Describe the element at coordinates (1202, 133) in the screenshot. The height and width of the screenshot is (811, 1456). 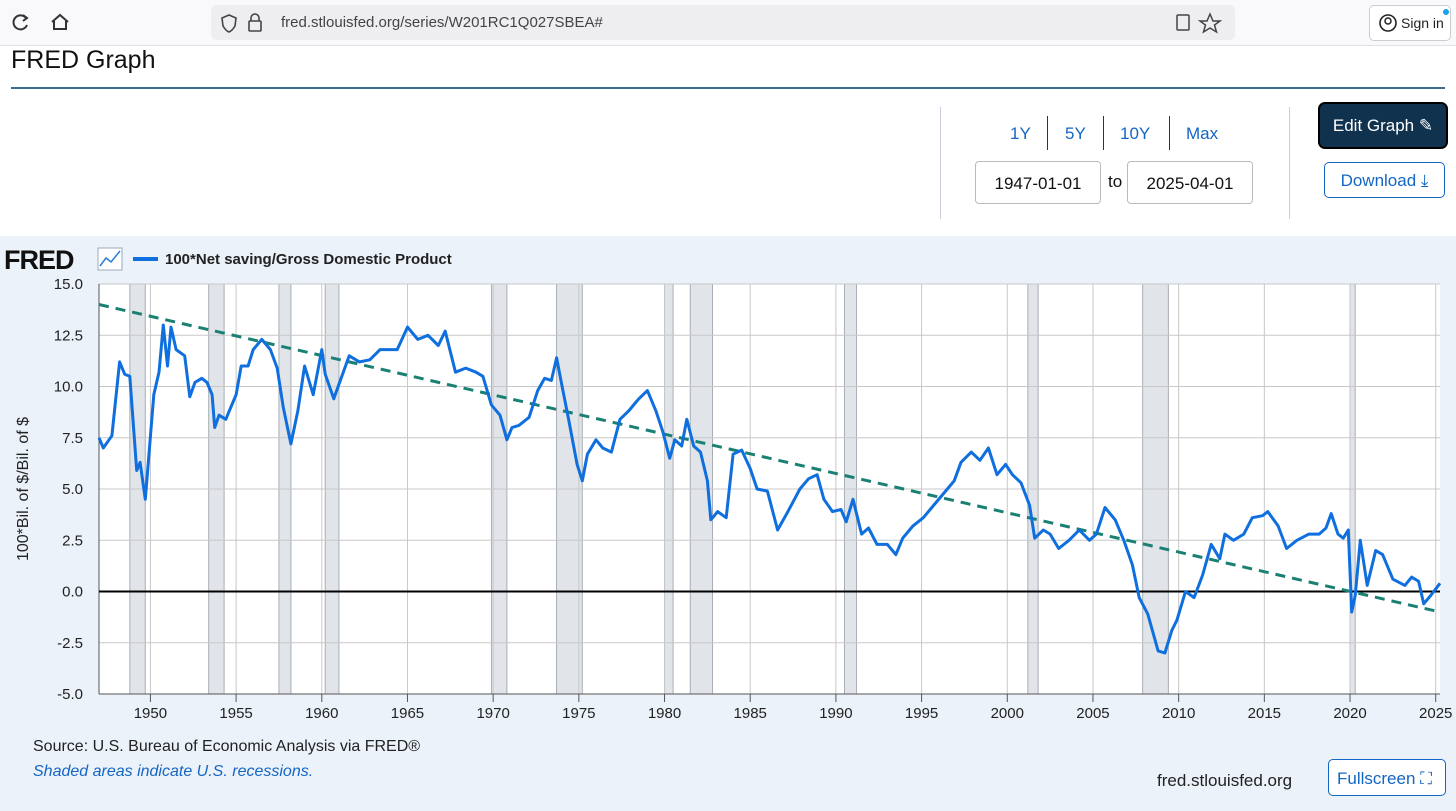
I see `range-button: Max` at that location.